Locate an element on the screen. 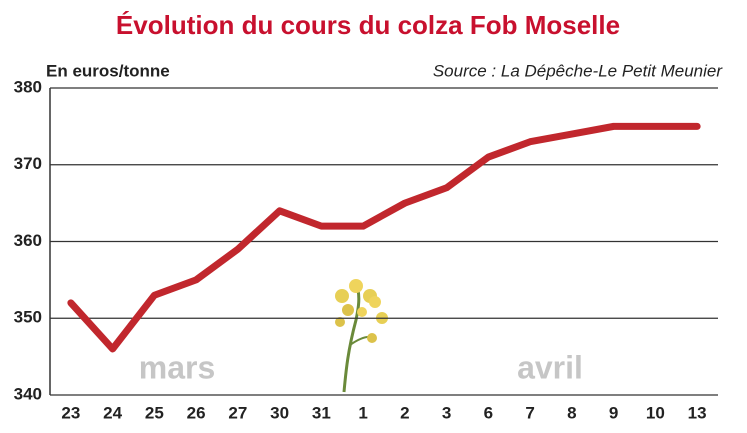 Image resolution: width=747 pixels, height=433 pixels. x-tick-label: 10 is located at coordinates (655, 412).